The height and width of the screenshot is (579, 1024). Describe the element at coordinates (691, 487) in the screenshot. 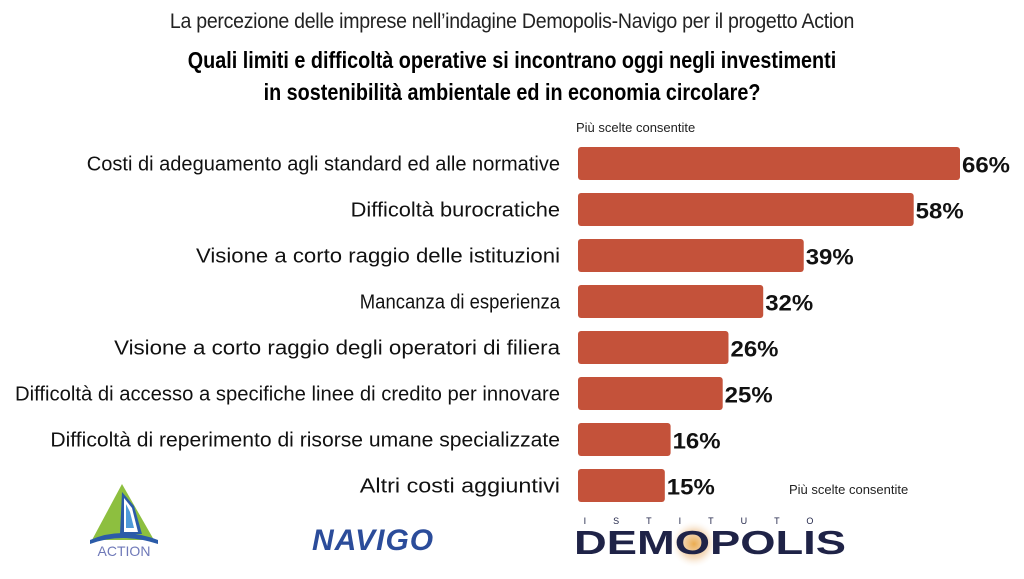

I see `value-label: 15%` at that location.